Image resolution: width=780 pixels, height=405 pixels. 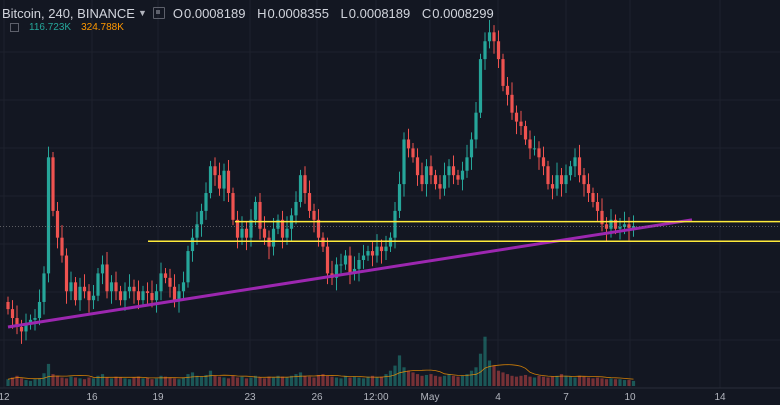 What do you see at coordinates (375, 397) in the screenshot?
I see `time-tick-label: 12:00` at bounding box center [375, 397].